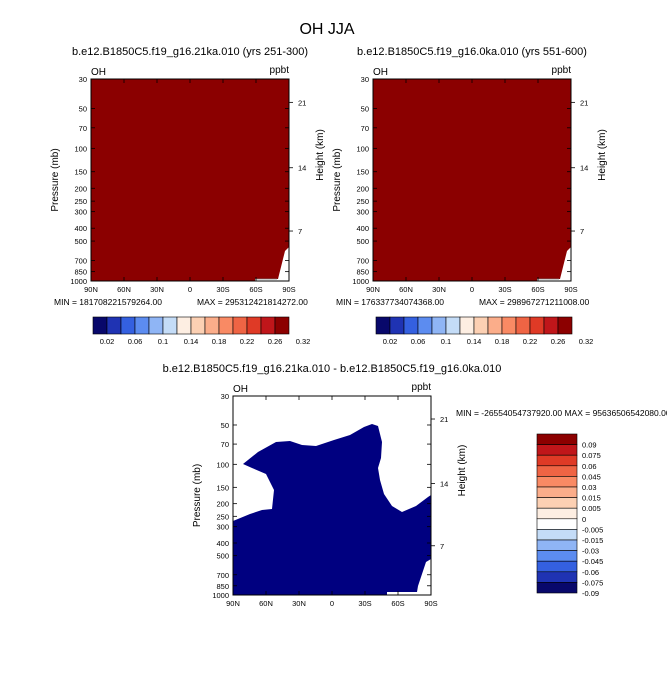 The height and width of the screenshot is (680, 667). What do you see at coordinates (592, 561) in the screenshot?
I see `colorbar-label: -0.045` at bounding box center [592, 561].